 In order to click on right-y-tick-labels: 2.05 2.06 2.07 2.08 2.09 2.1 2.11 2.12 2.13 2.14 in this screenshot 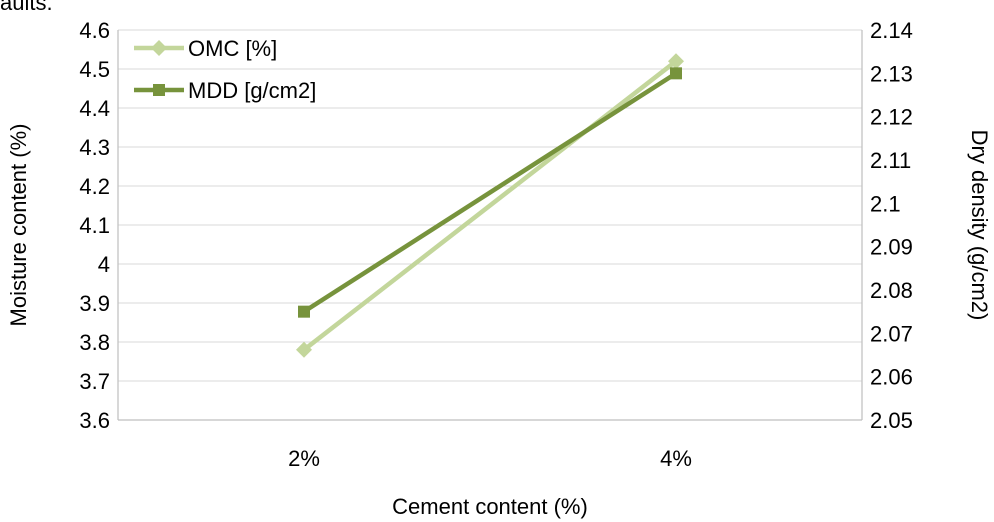, I will do `click(891, 225)`.